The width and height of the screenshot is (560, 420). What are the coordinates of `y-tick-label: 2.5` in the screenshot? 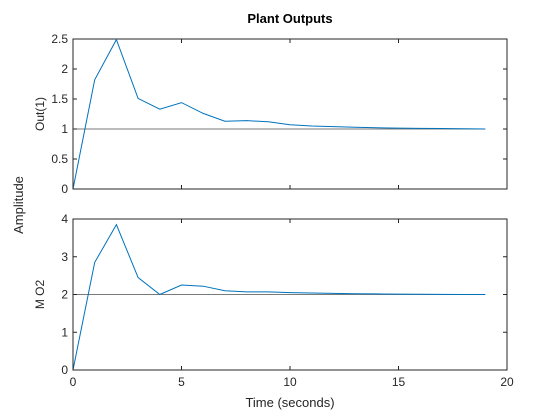 It's located at (59, 39).